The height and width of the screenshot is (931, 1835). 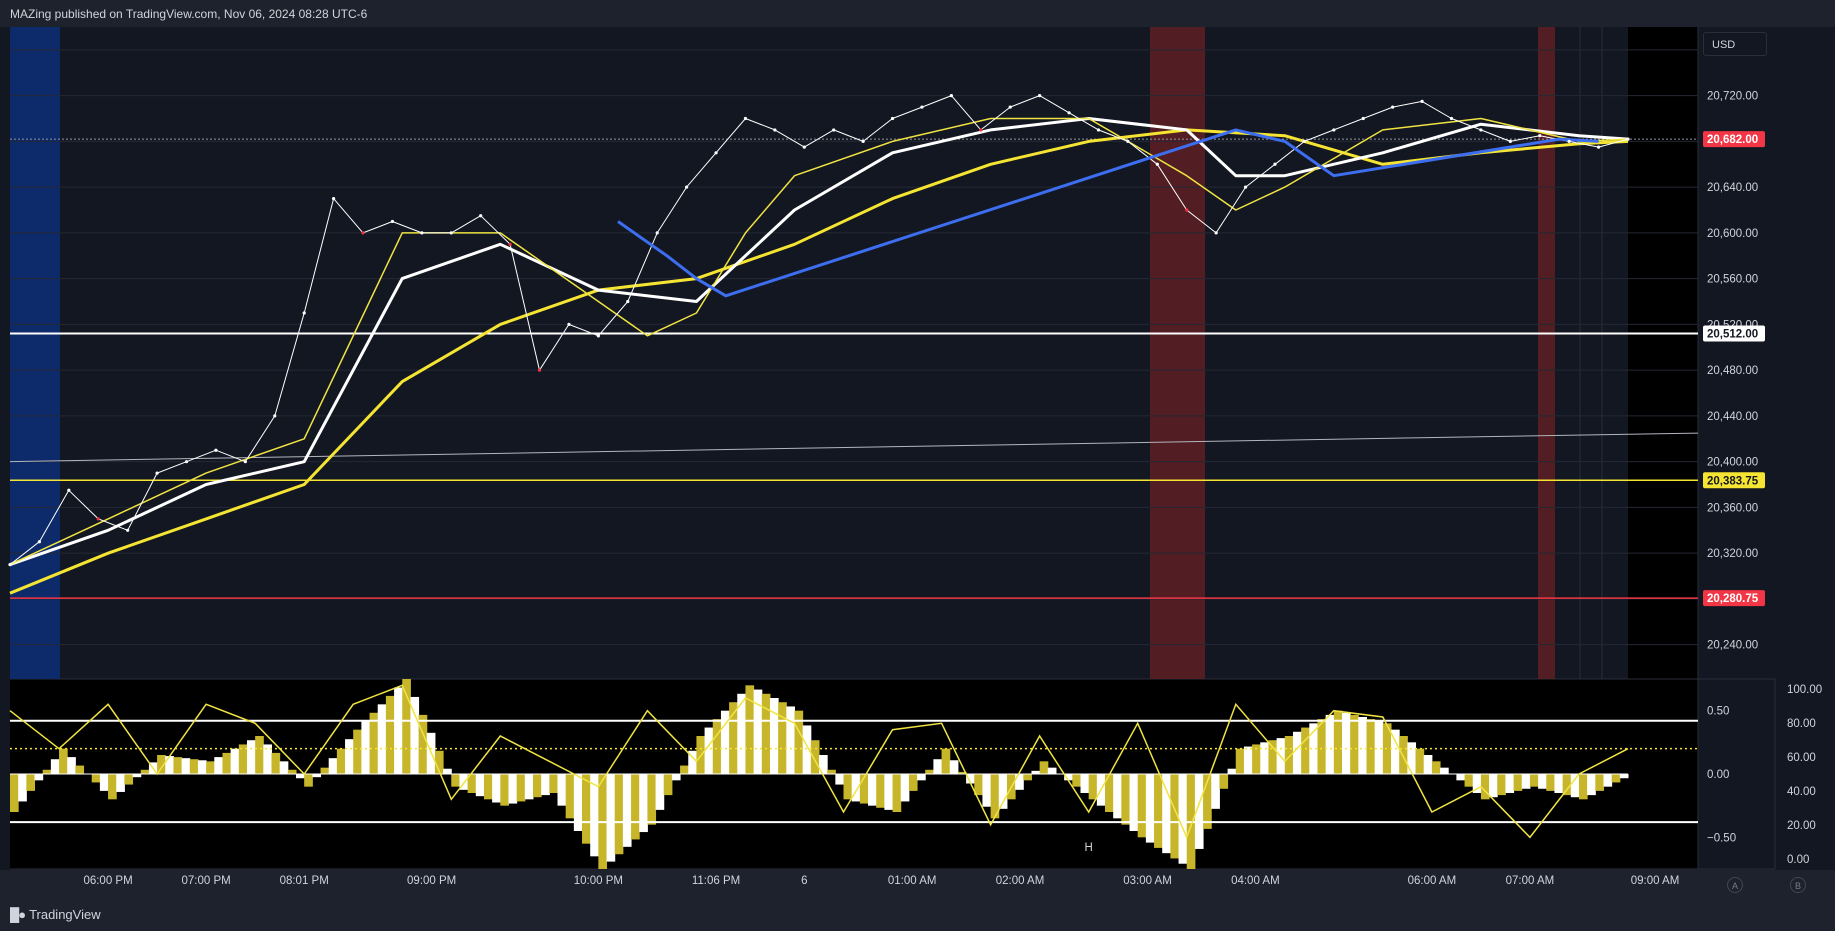 What do you see at coordinates (1735, 44) in the screenshot?
I see `currency-button: USD` at bounding box center [1735, 44].